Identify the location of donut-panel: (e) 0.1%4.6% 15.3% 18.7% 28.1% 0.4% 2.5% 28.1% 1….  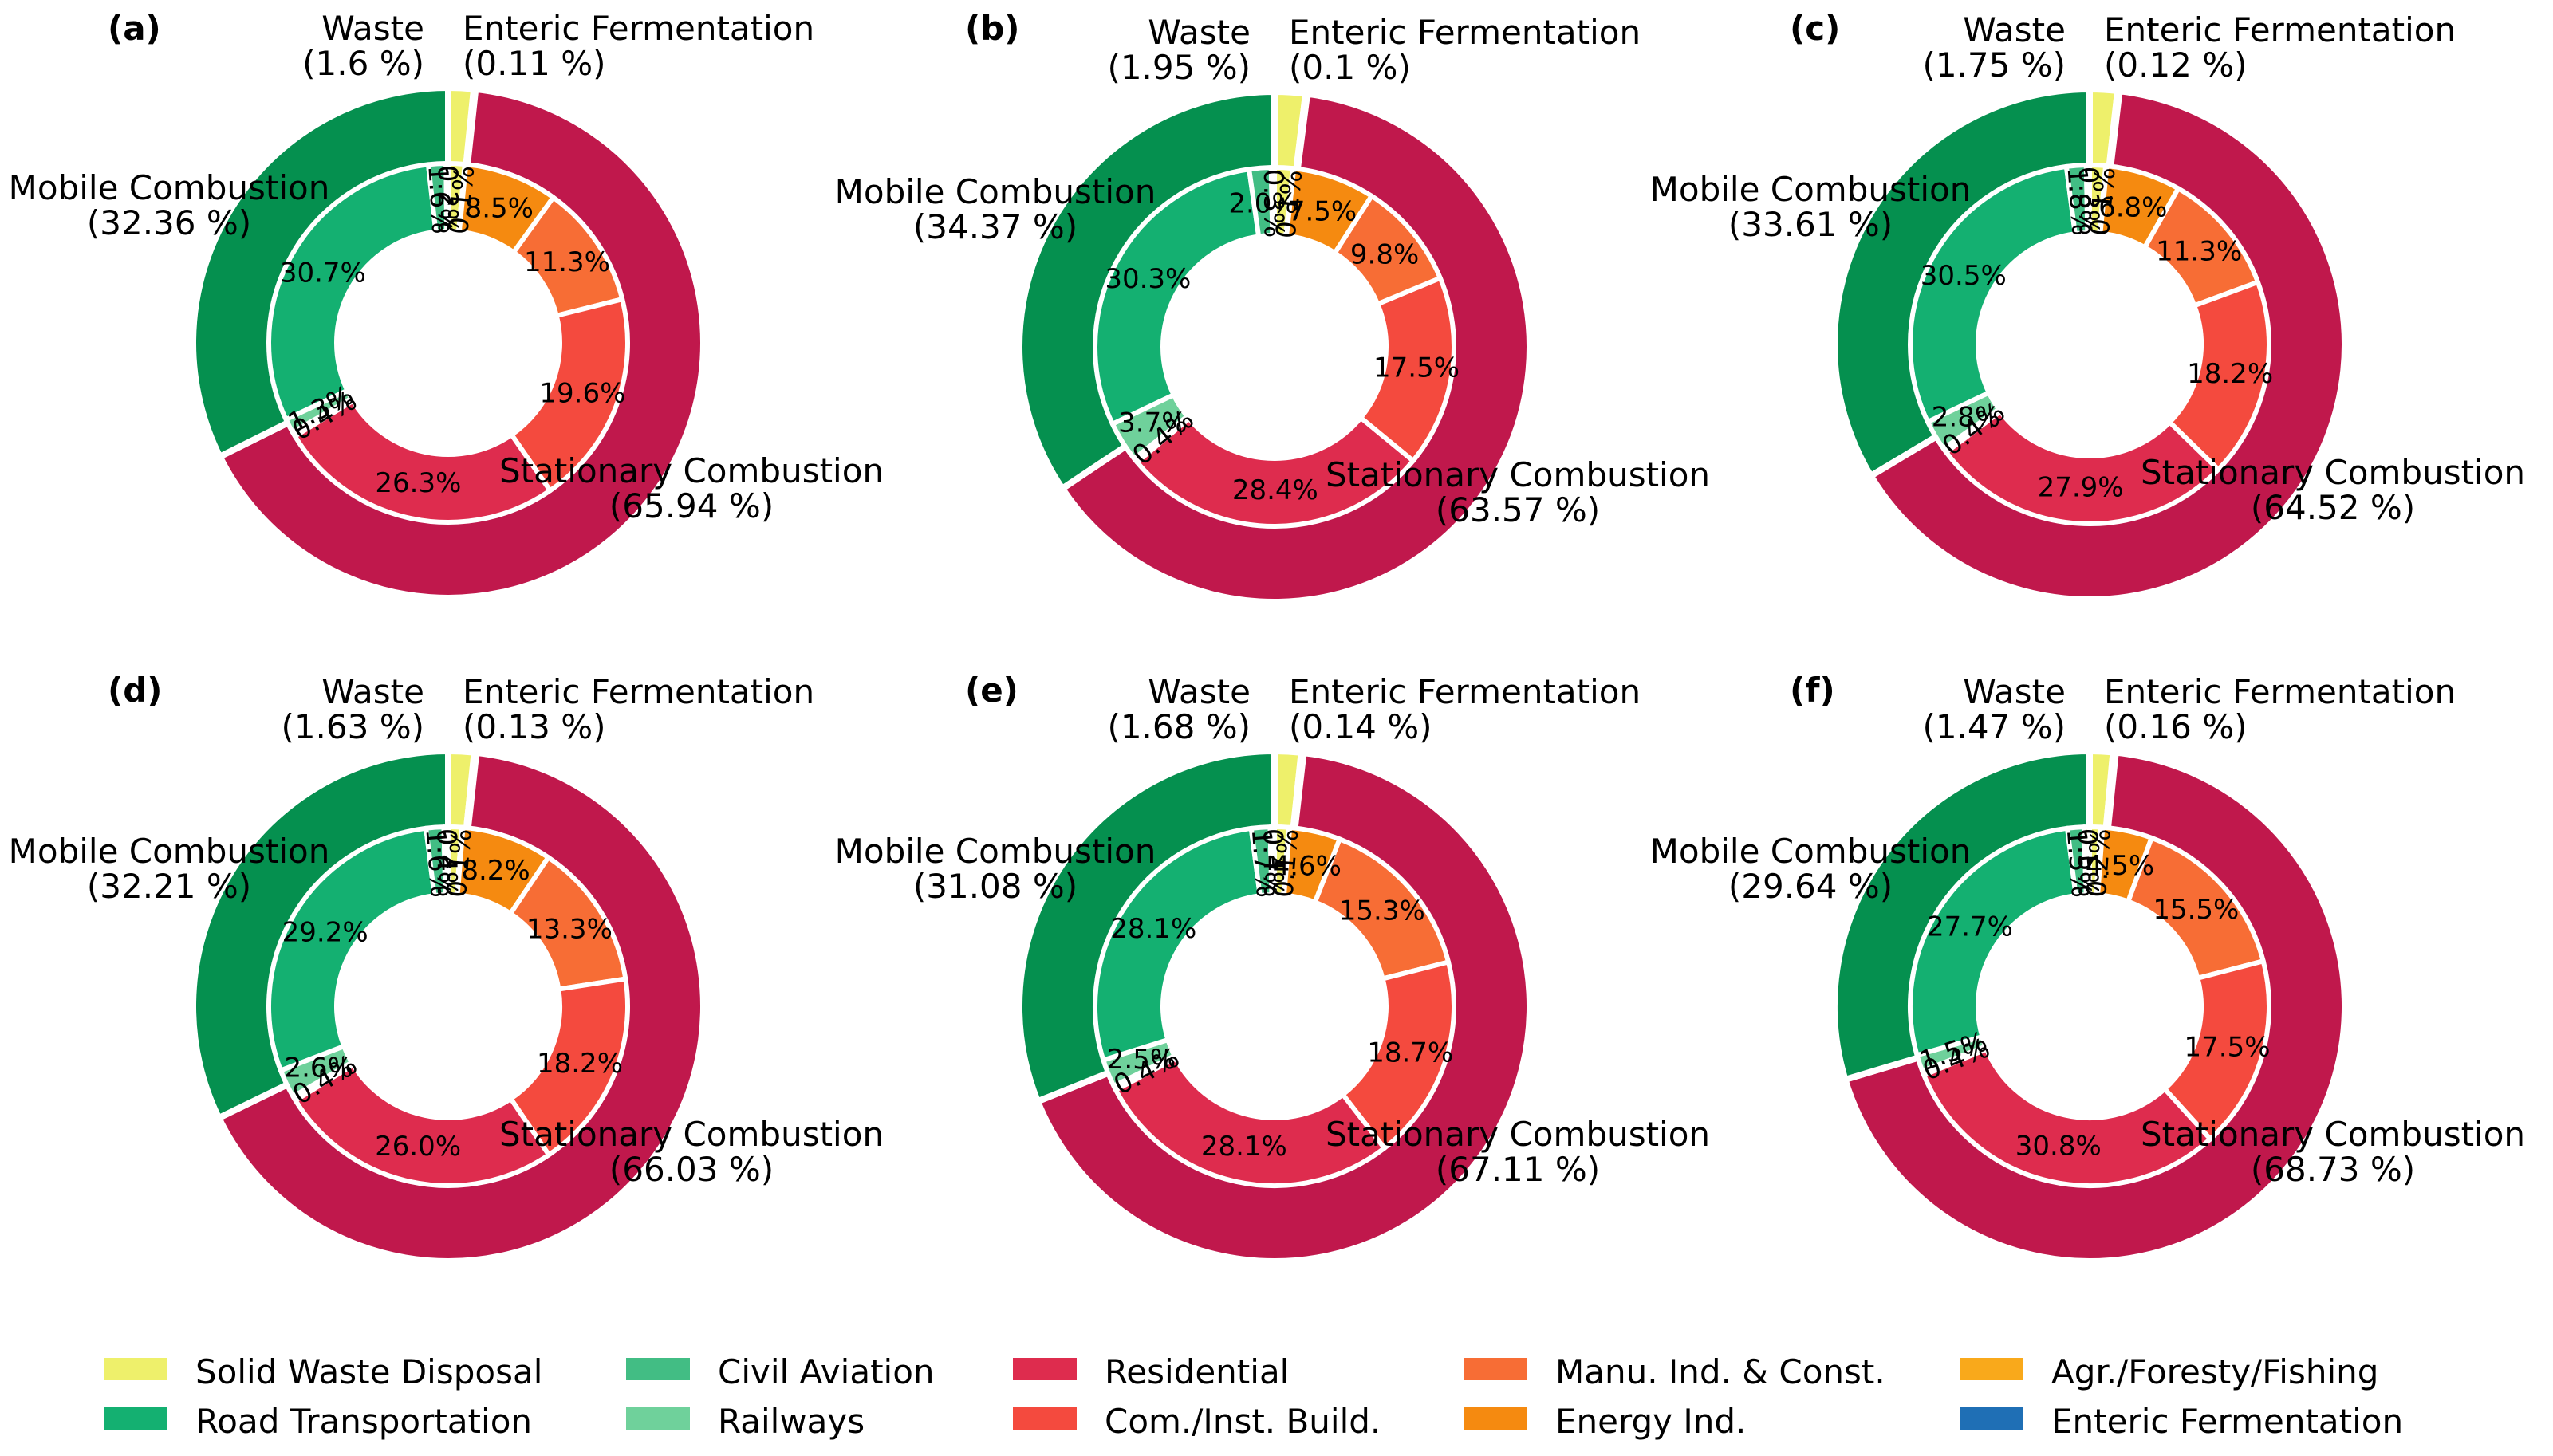
(1273, 968).